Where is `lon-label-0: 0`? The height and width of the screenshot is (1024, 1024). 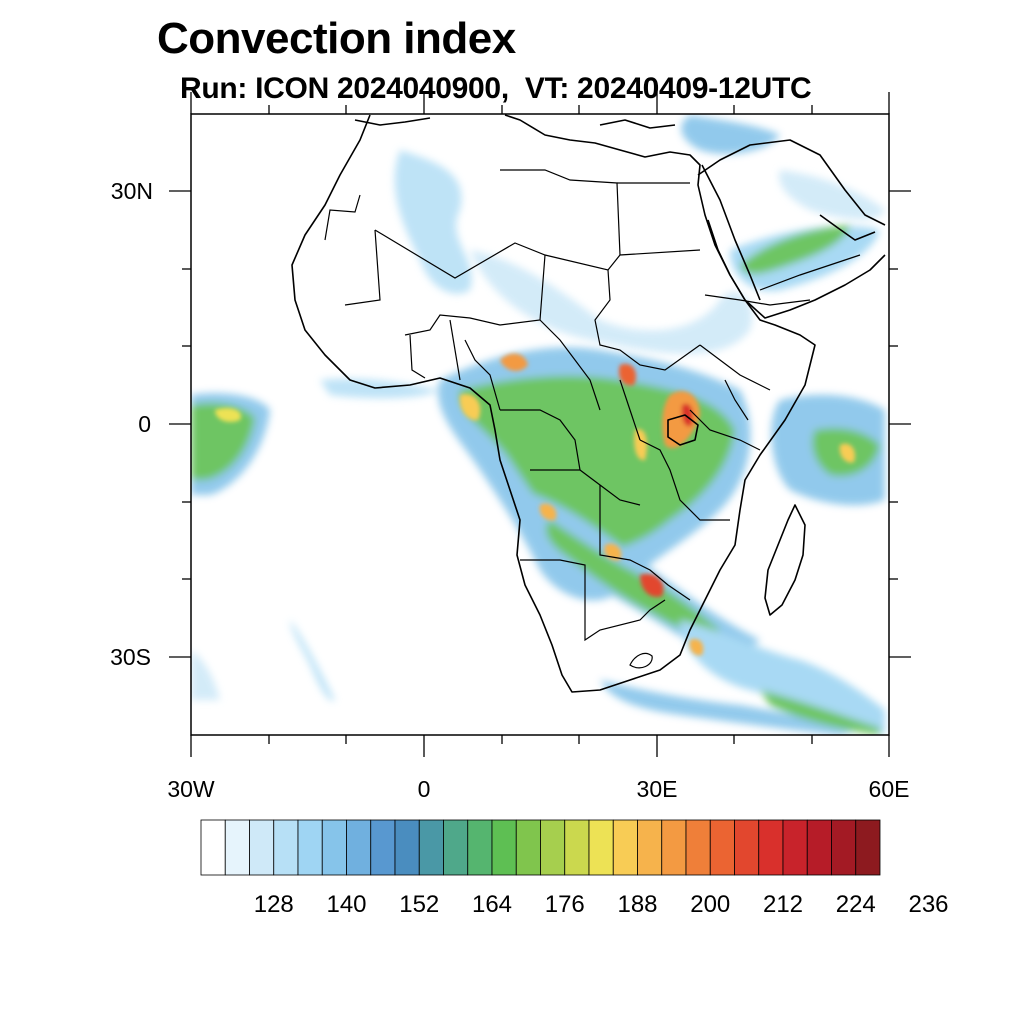 lon-label-0: 0 is located at coordinates (424, 789).